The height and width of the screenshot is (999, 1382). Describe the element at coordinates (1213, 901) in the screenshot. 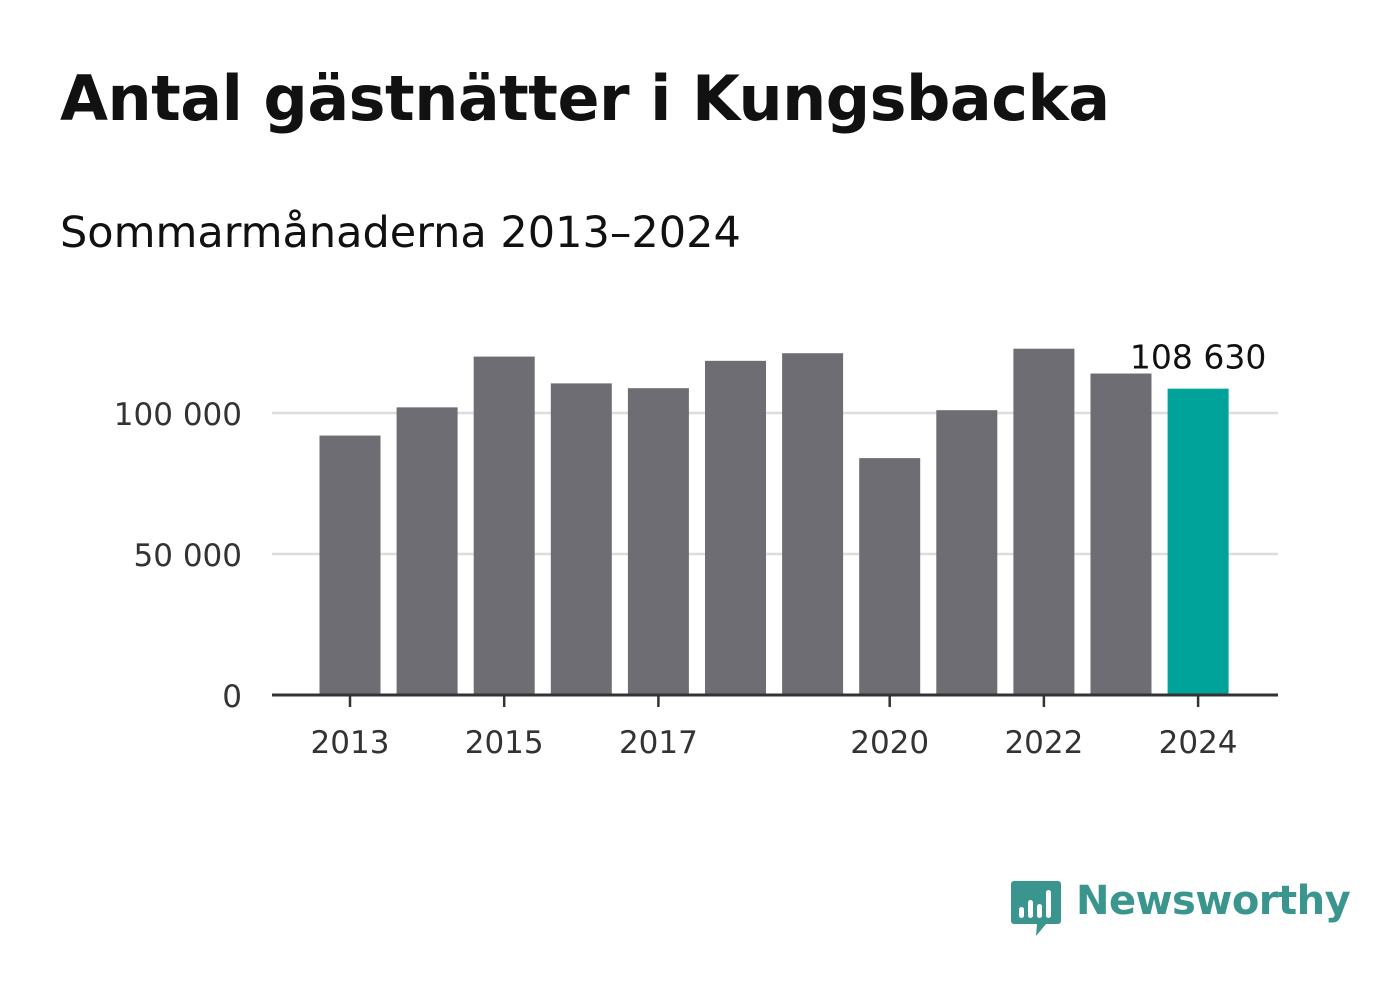

I see `brand-name: Newsworthy` at that location.